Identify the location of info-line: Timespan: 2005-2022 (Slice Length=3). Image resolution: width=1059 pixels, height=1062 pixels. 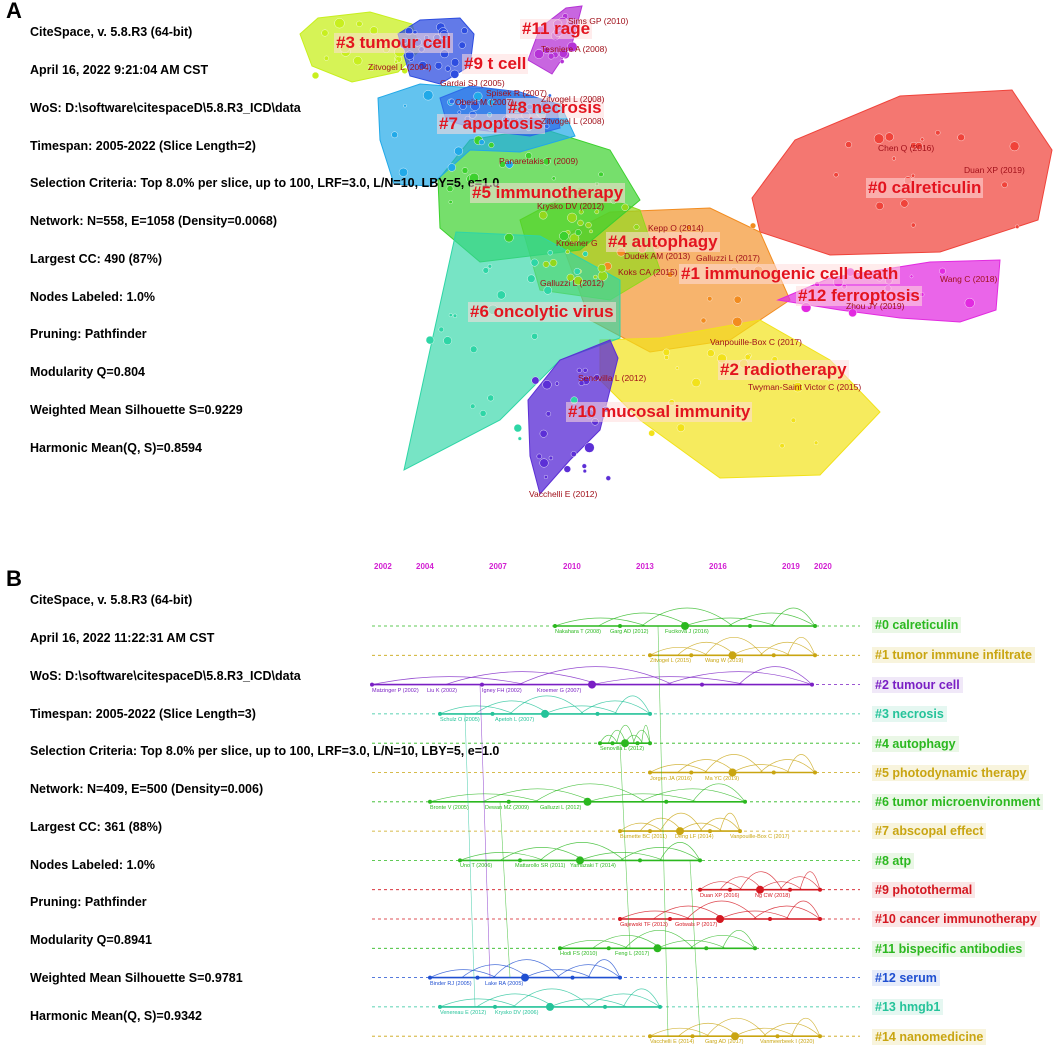
(143, 713).